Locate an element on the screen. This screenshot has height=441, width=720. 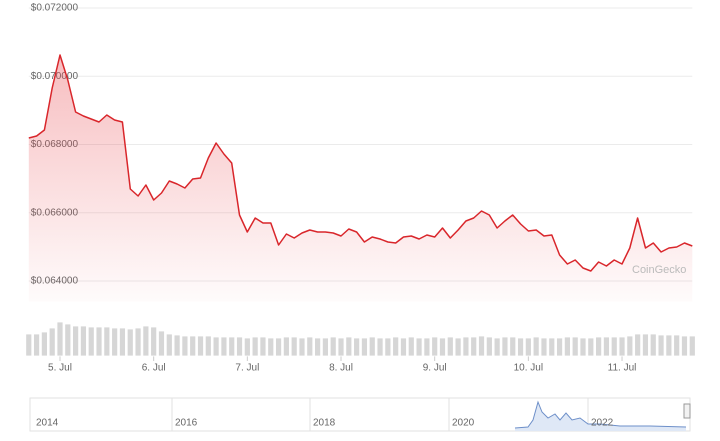
navigator-label: 2014 is located at coordinates (47, 423).